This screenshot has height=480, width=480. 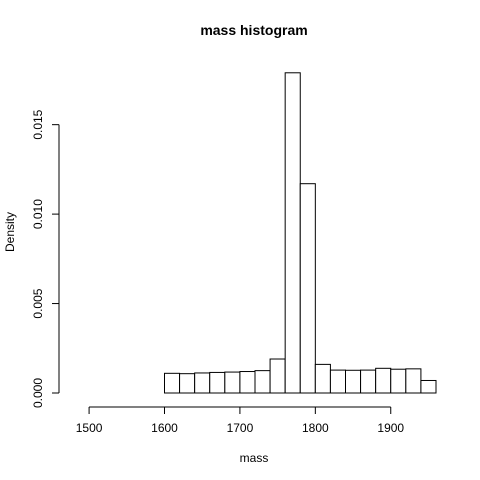 I want to click on y-tick-label: 0.005, so click(x=38, y=303).